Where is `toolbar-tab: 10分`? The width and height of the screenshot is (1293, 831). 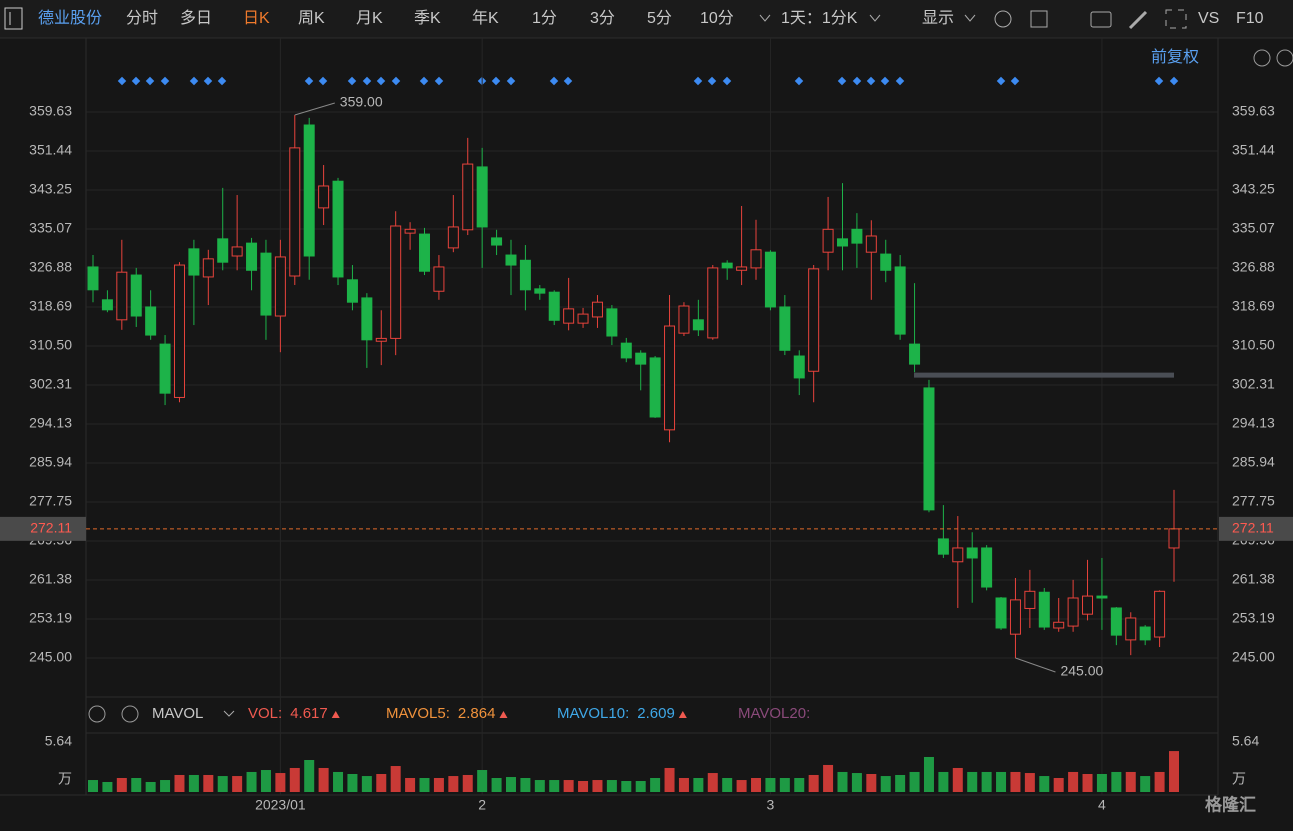
toolbar-tab: 10分 is located at coordinates (717, 18).